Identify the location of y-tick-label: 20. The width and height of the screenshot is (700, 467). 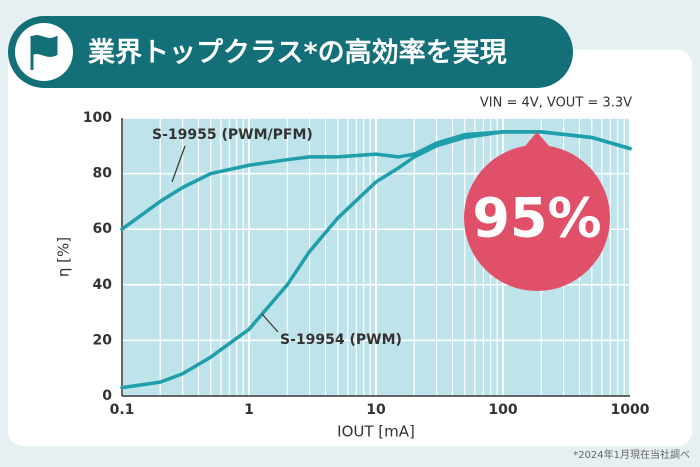
(103, 340).